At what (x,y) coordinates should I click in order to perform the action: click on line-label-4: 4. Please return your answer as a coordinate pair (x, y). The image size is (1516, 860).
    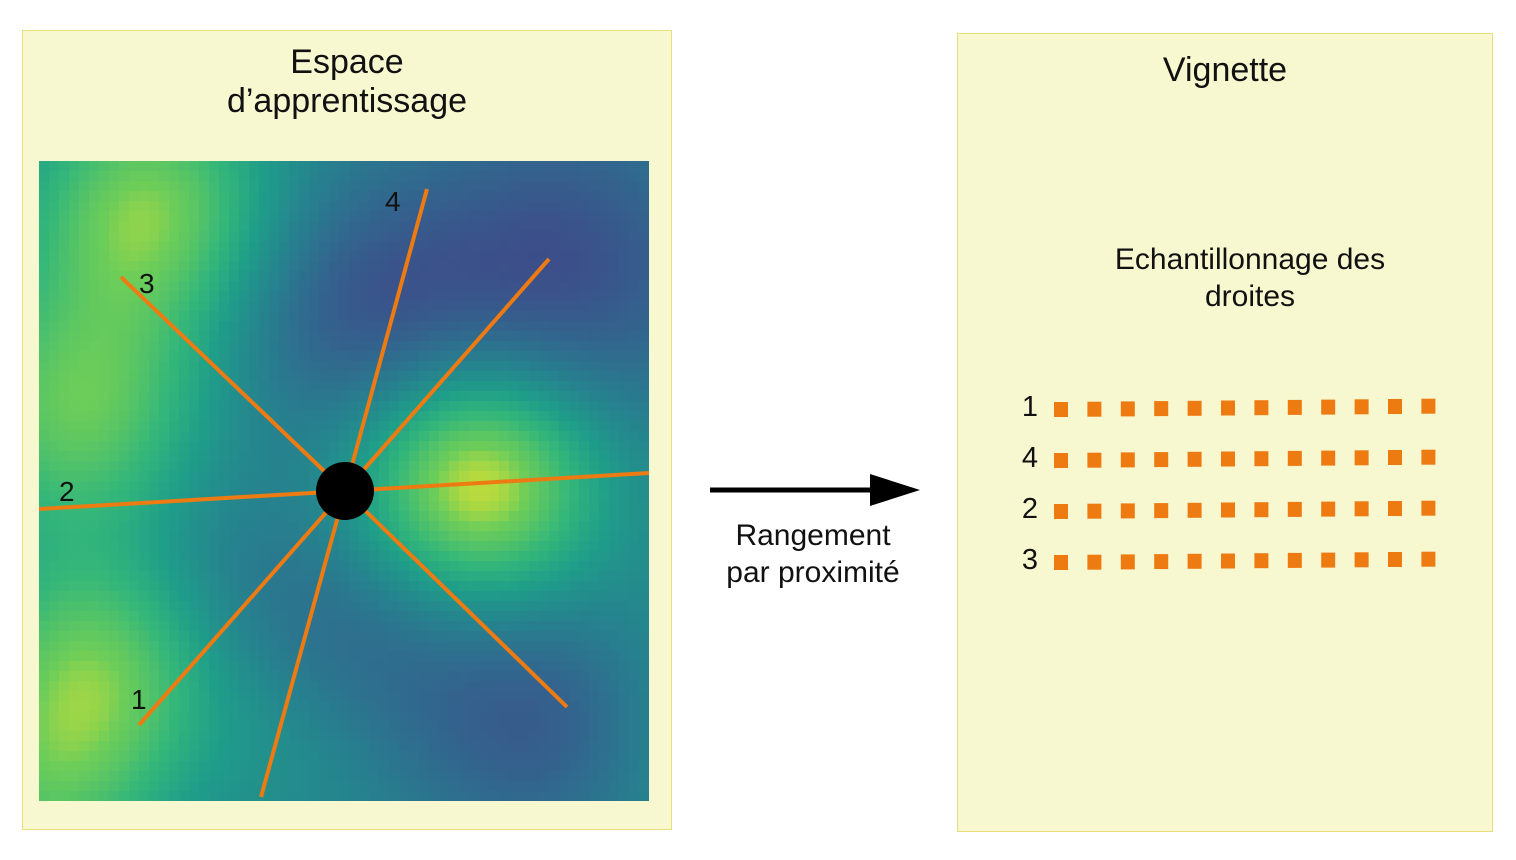
    Looking at the image, I should click on (393, 201).